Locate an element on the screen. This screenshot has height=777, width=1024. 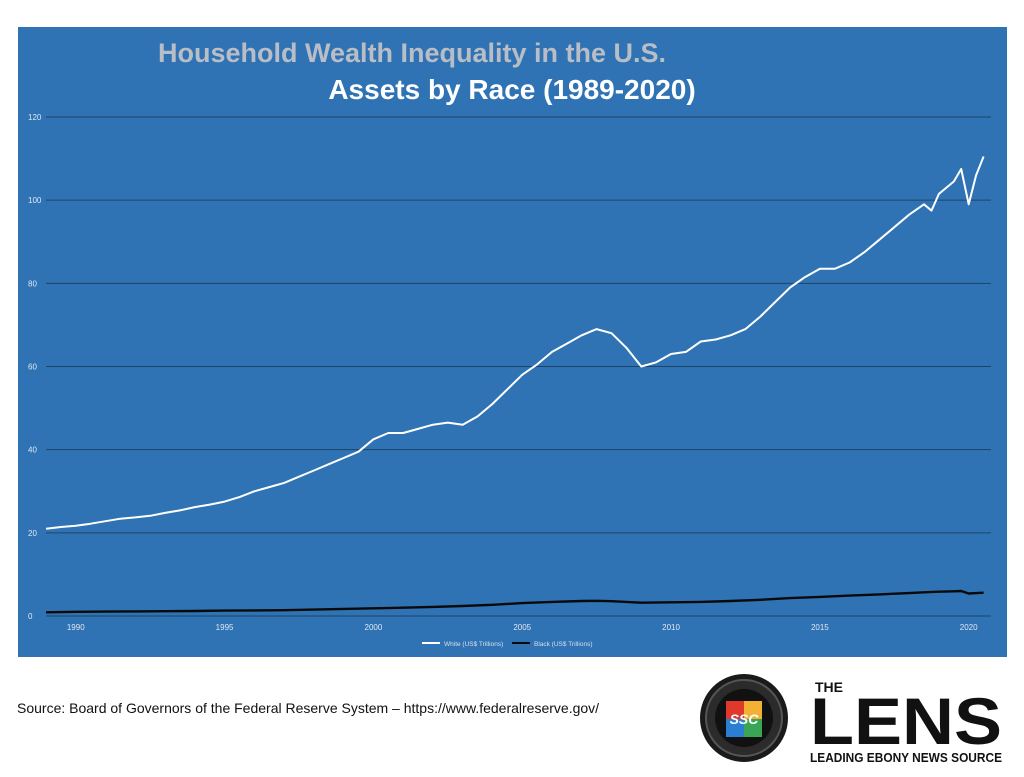
logo-tagline: LEADING EBONY NEWS SOURCE is located at coordinates (906, 757).